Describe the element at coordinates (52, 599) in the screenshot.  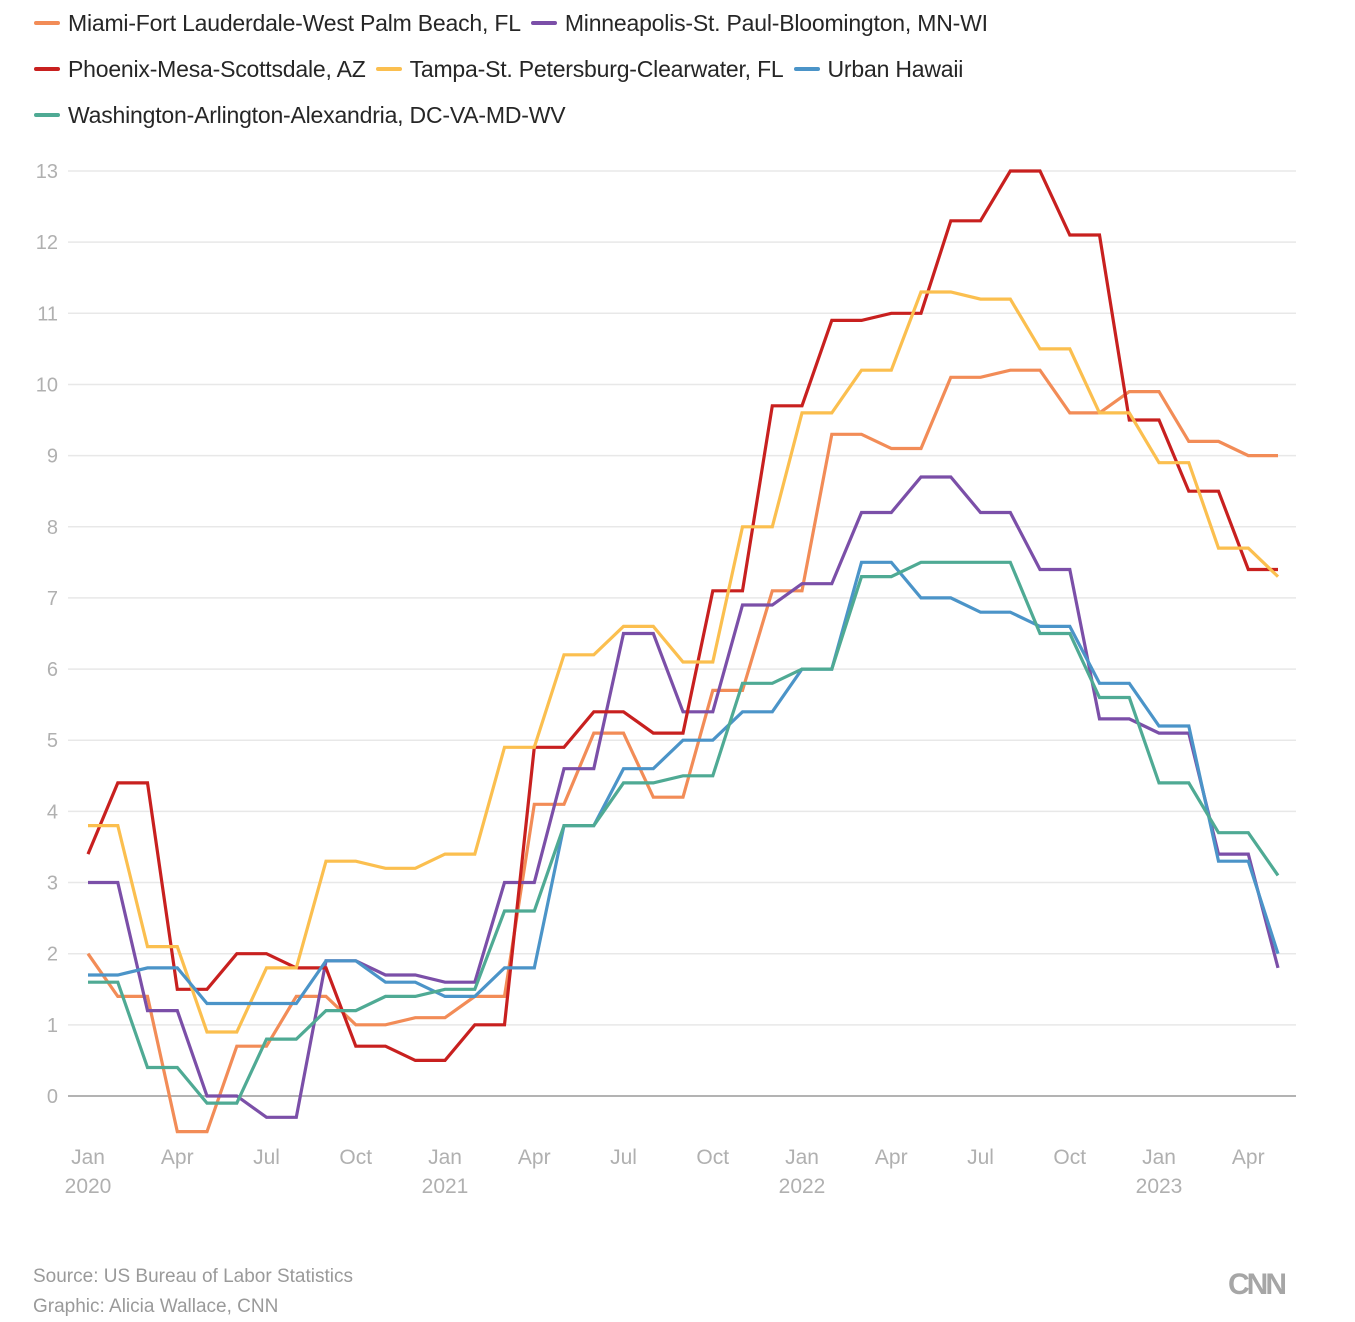
I see `y-tick-label: 7` at that location.